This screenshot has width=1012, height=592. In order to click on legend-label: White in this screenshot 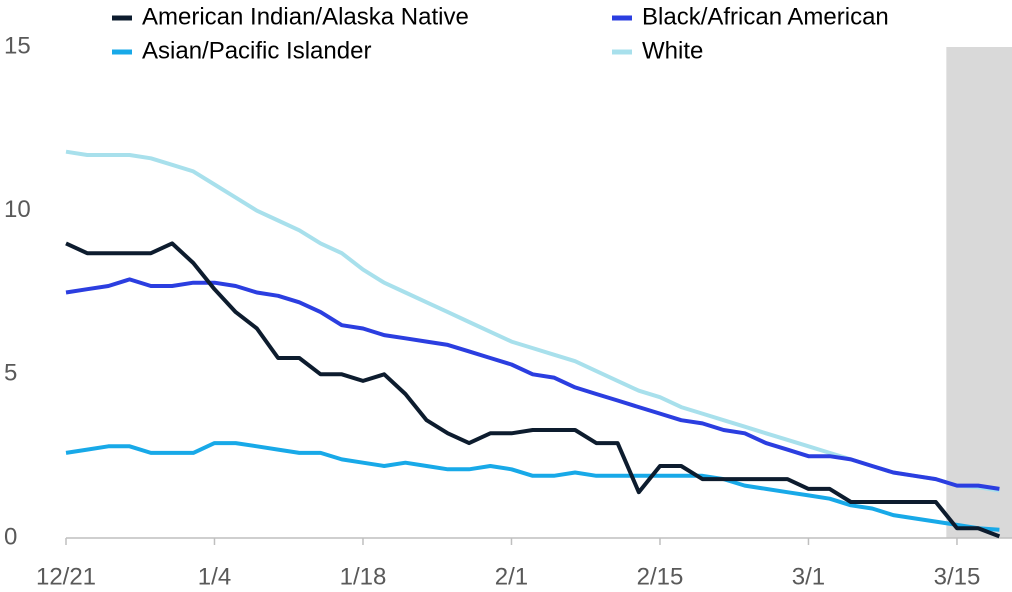, I will do `click(672, 50)`.